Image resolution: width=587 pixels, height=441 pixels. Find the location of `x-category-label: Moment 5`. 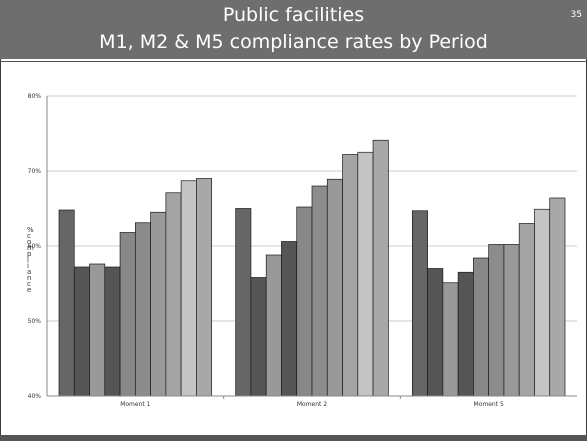

x-category-label: Moment 5 is located at coordinates (489, 404).